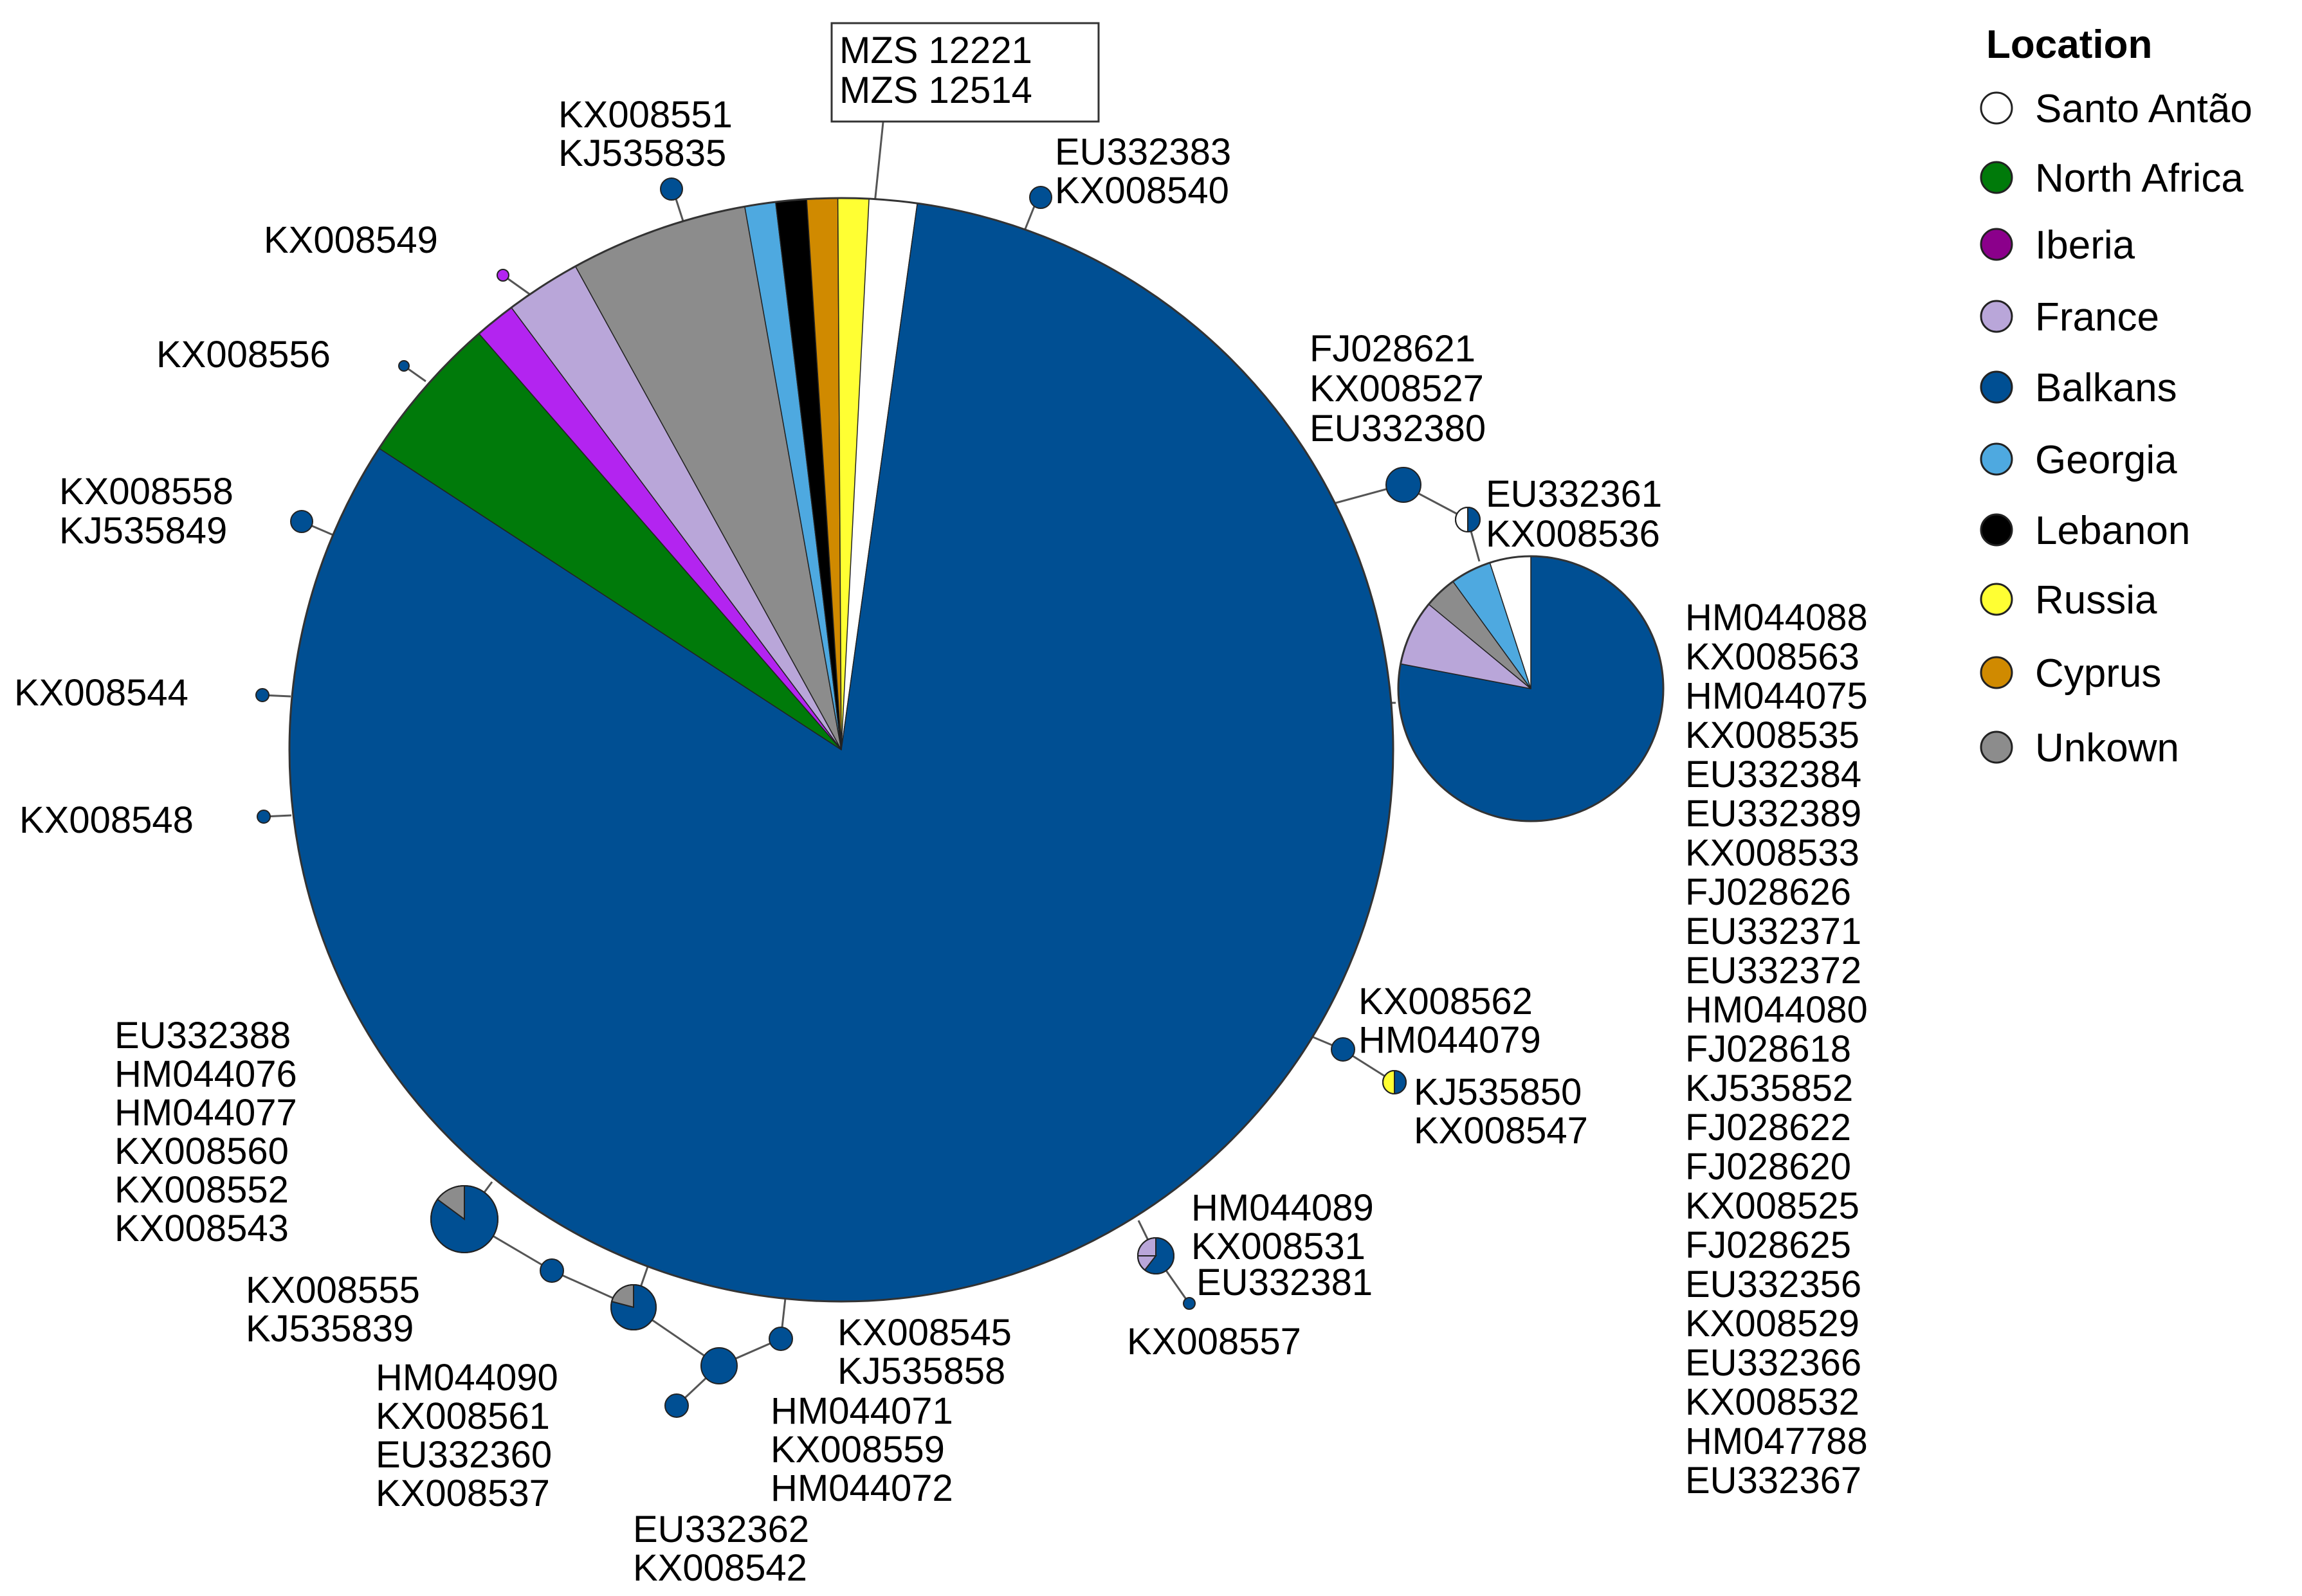 This screenshot has height=1596, width=2302. Describe the element at coordinates (1282, 1208) in the screenshot. I see `haplotype-label: HM044089` at that location.